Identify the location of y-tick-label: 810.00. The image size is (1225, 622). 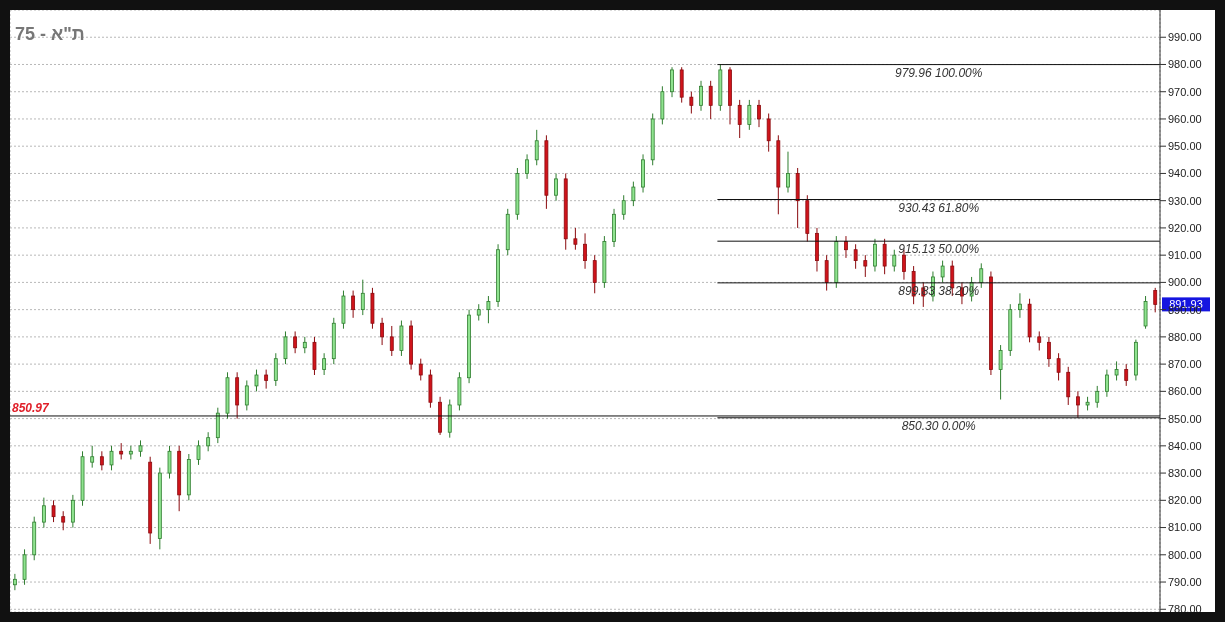
(1185, 527).